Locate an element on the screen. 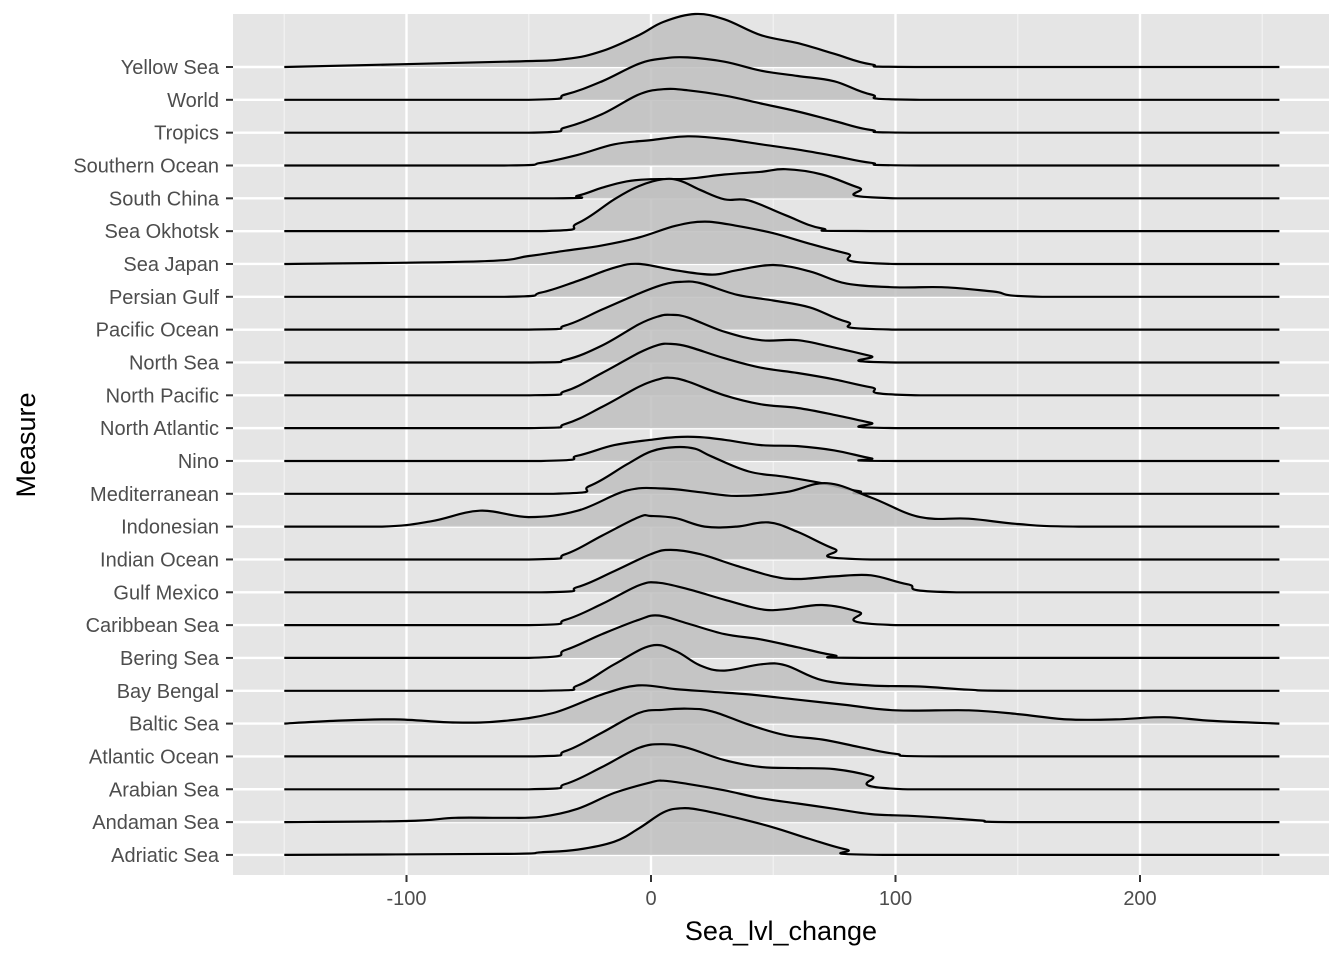 The image size is (1344, 960). ridge-sea-japan is located at coordinates (782, 243).